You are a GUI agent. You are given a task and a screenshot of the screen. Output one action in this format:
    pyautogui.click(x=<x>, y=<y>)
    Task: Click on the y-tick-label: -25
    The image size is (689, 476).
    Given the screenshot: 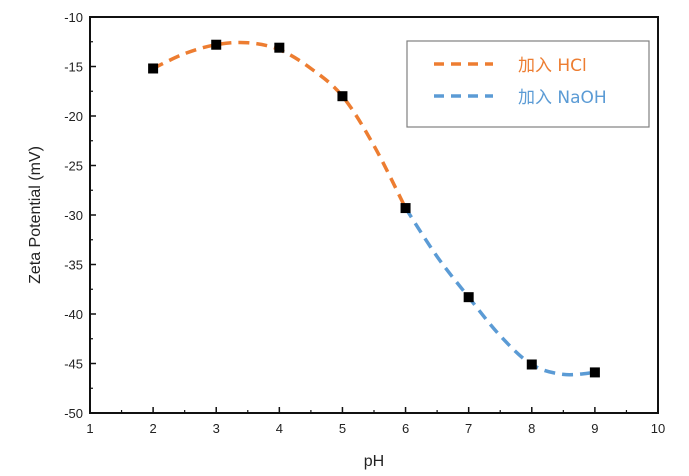 What is the action you would take?
    pyautogui.click(x=73, y=166)
    